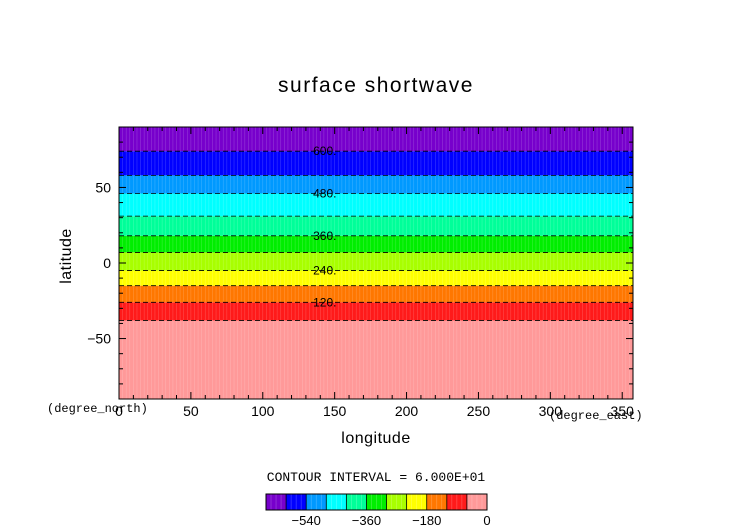 The height and width of the screenshot is (532, 752). What do you see at coordinates (366, 520) in the screenshot?
I see `colorbar-tick-label-1: −360` at bounding box center [366, 520].